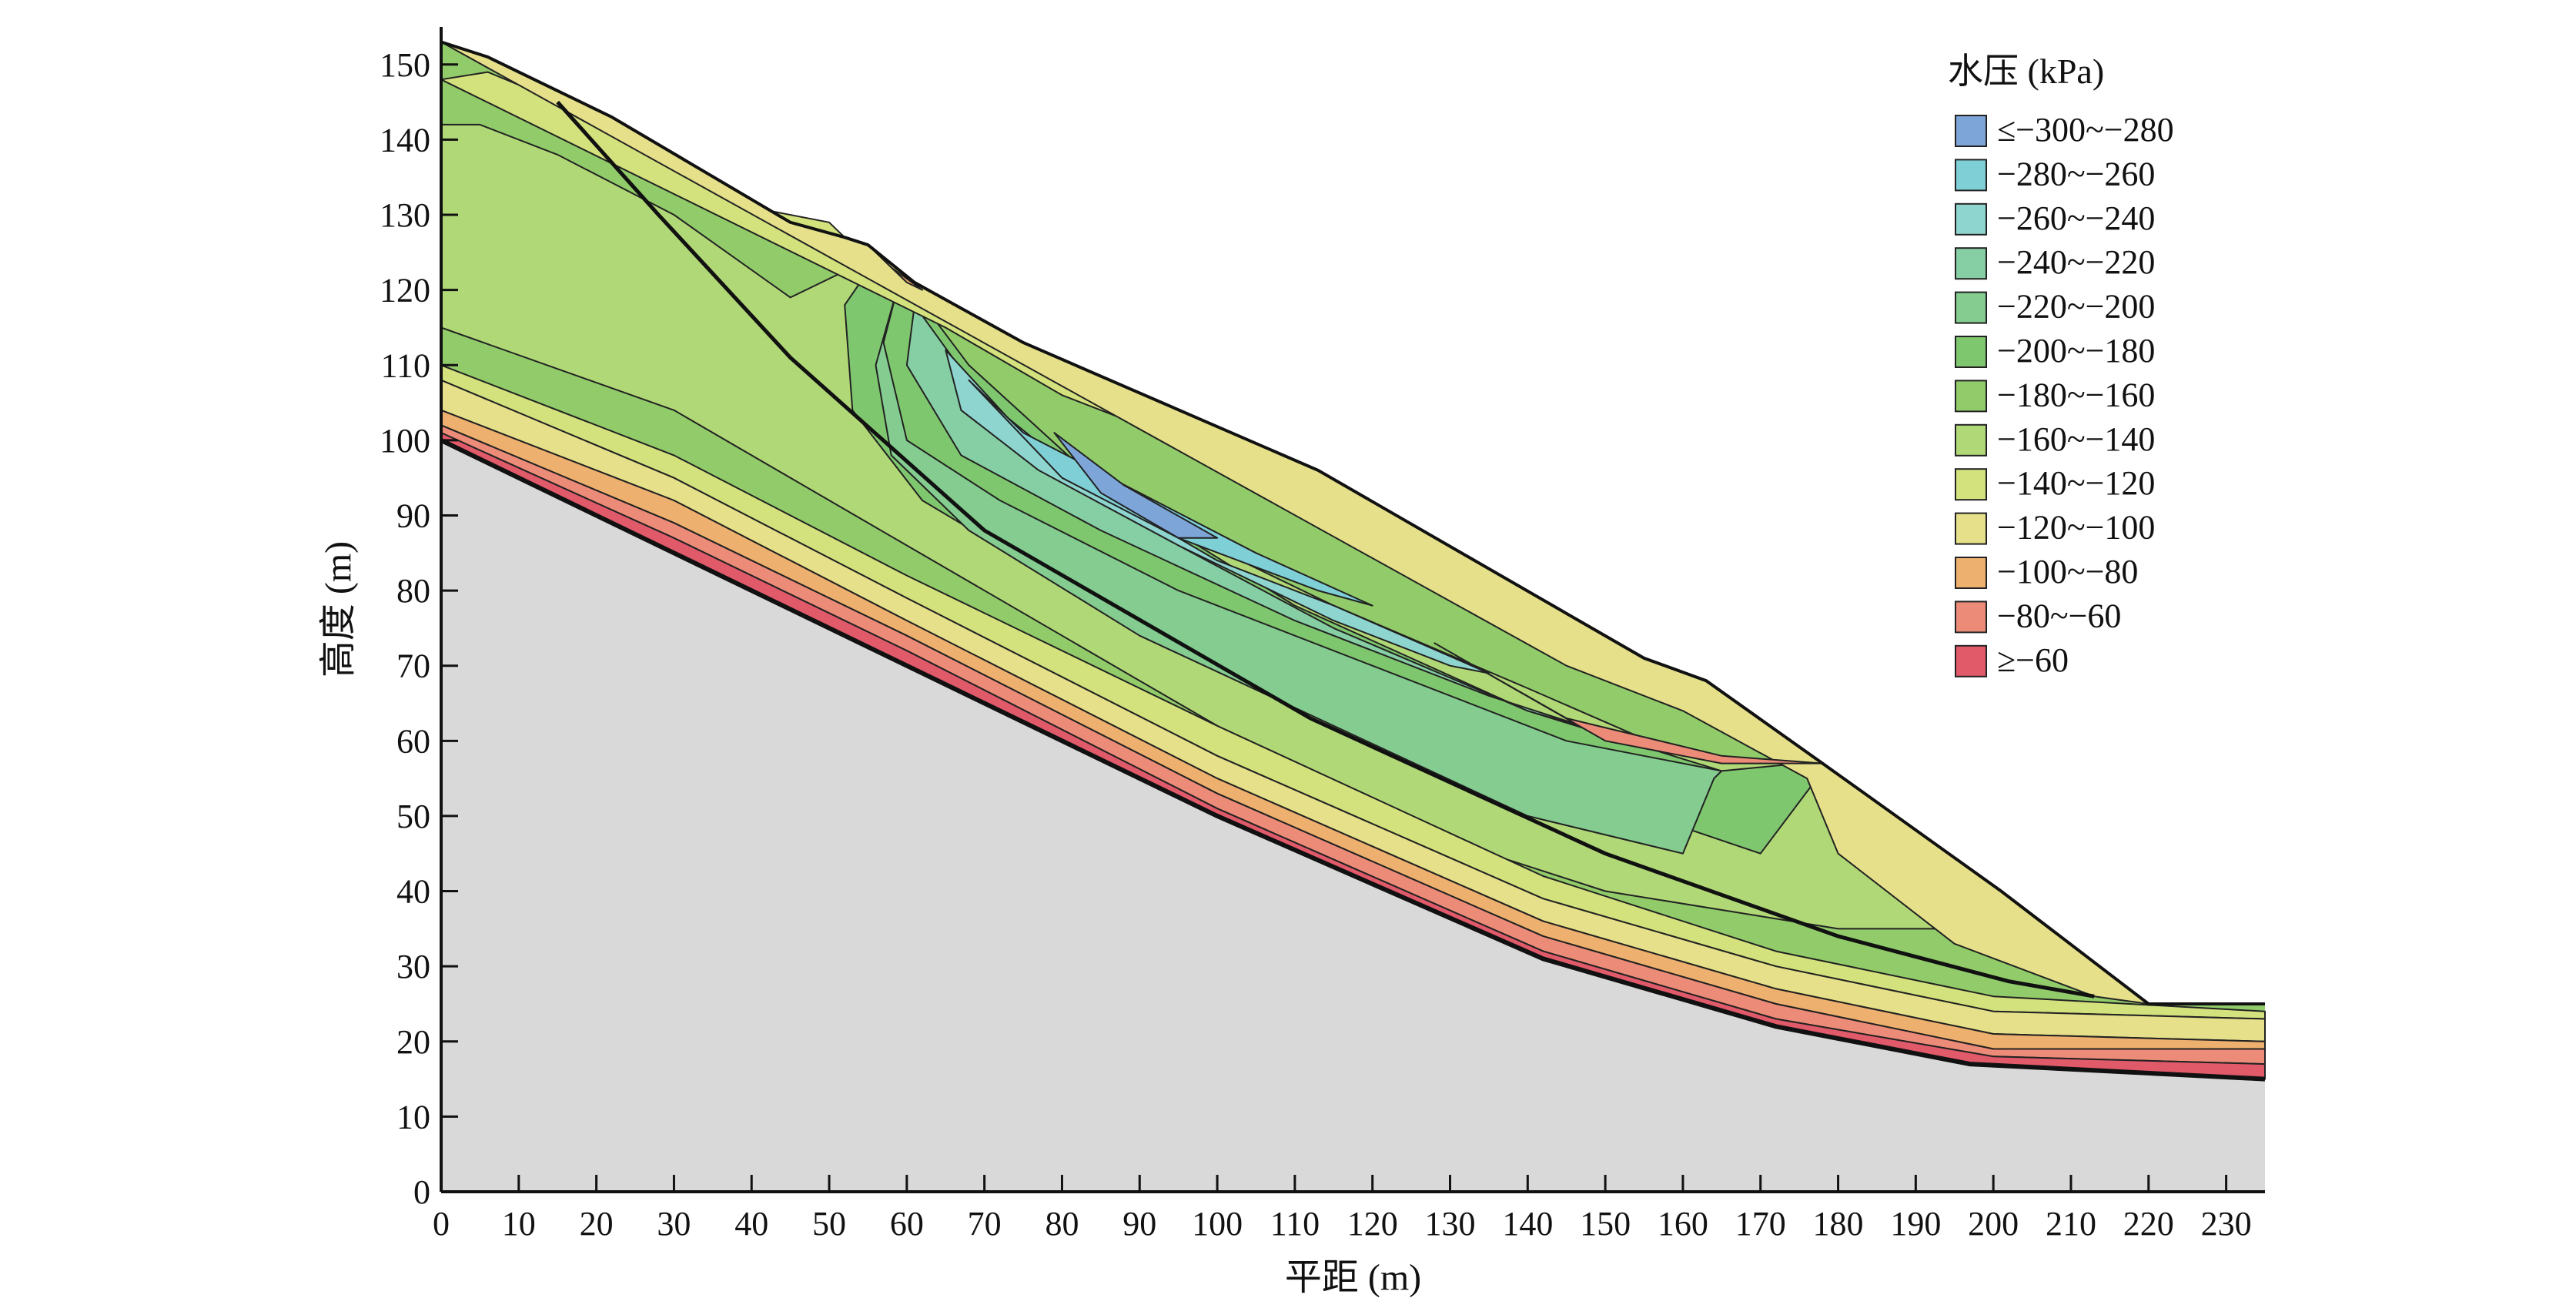 Image resolution: width=2576 pixels, height=1298 pixels. I want to click on y-tick-label-150: 150, so click(405, 65).